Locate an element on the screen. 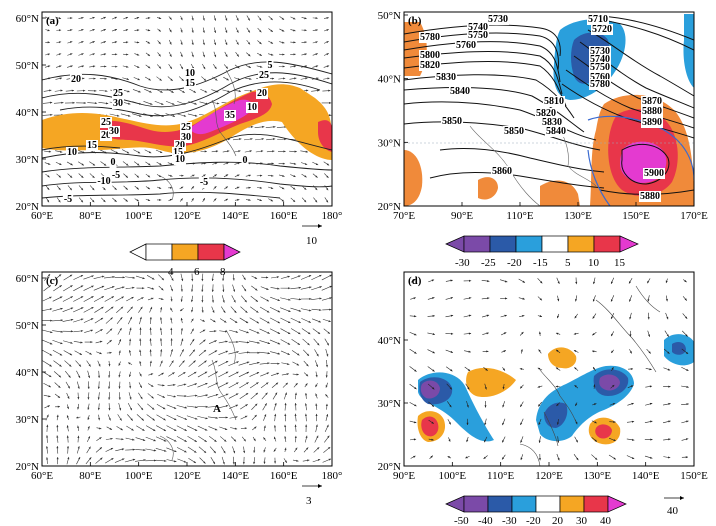  point-a-label: A is located at coordinates (217, 409).